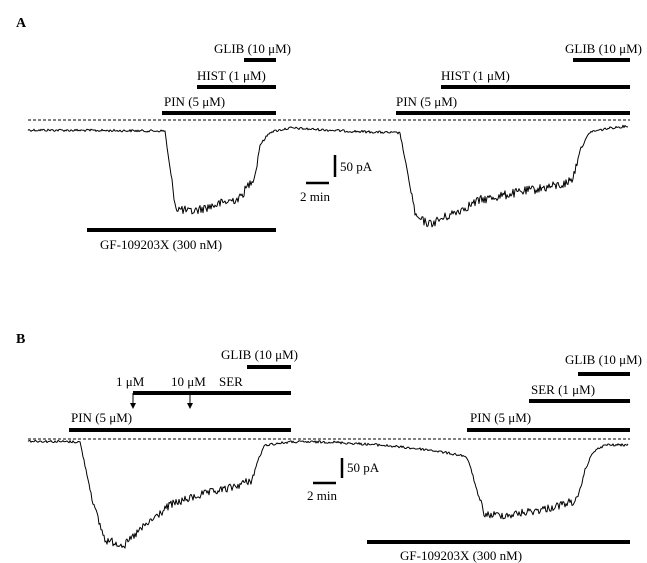 The height and width of the screenshot is (563, 647). Describe the element at coordinates (133, 401) in the screenshot. I see `panel-b-arrow-1um` at that location.